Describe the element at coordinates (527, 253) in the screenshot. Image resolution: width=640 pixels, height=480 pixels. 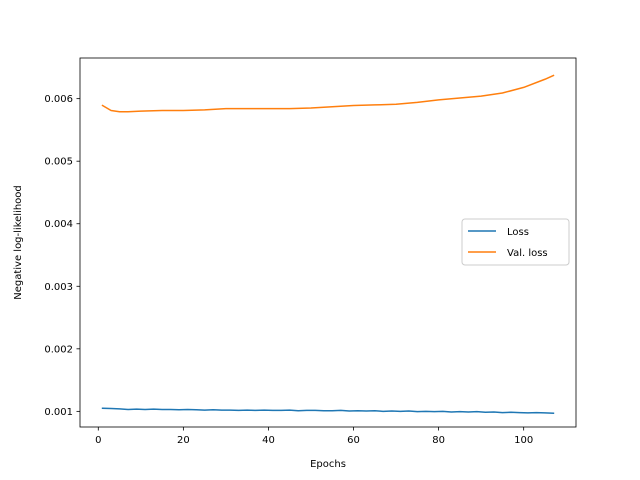
I see `legend-label: Val. loss` at that location.